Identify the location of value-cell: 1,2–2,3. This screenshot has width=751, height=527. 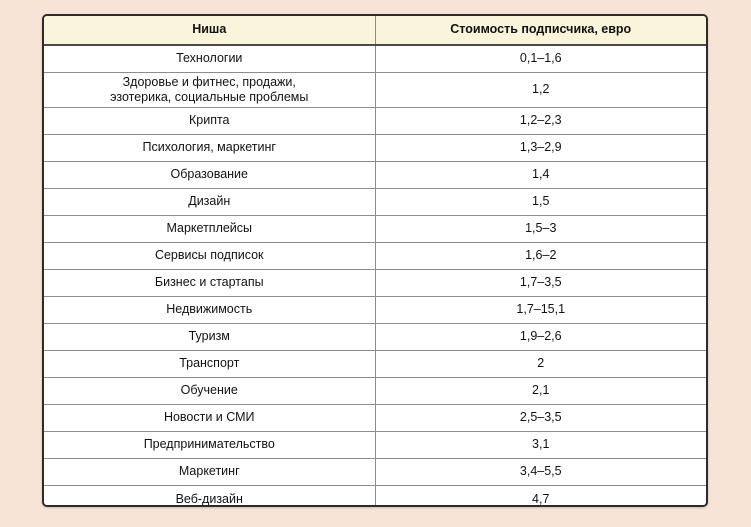
(540, 121).